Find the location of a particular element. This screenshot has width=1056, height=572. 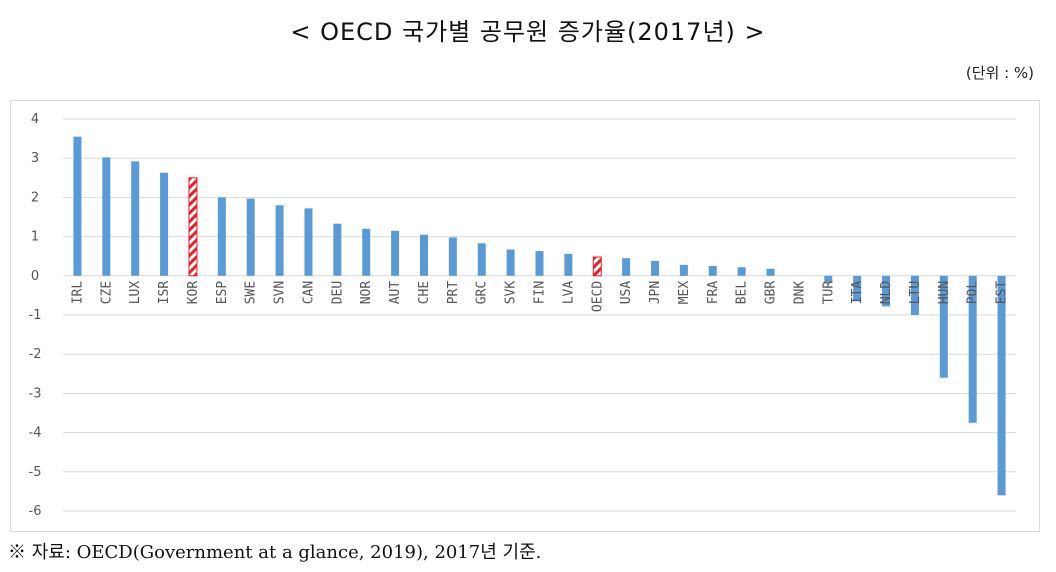

y-tick-label: 0 is located at coordinates (35, 276).